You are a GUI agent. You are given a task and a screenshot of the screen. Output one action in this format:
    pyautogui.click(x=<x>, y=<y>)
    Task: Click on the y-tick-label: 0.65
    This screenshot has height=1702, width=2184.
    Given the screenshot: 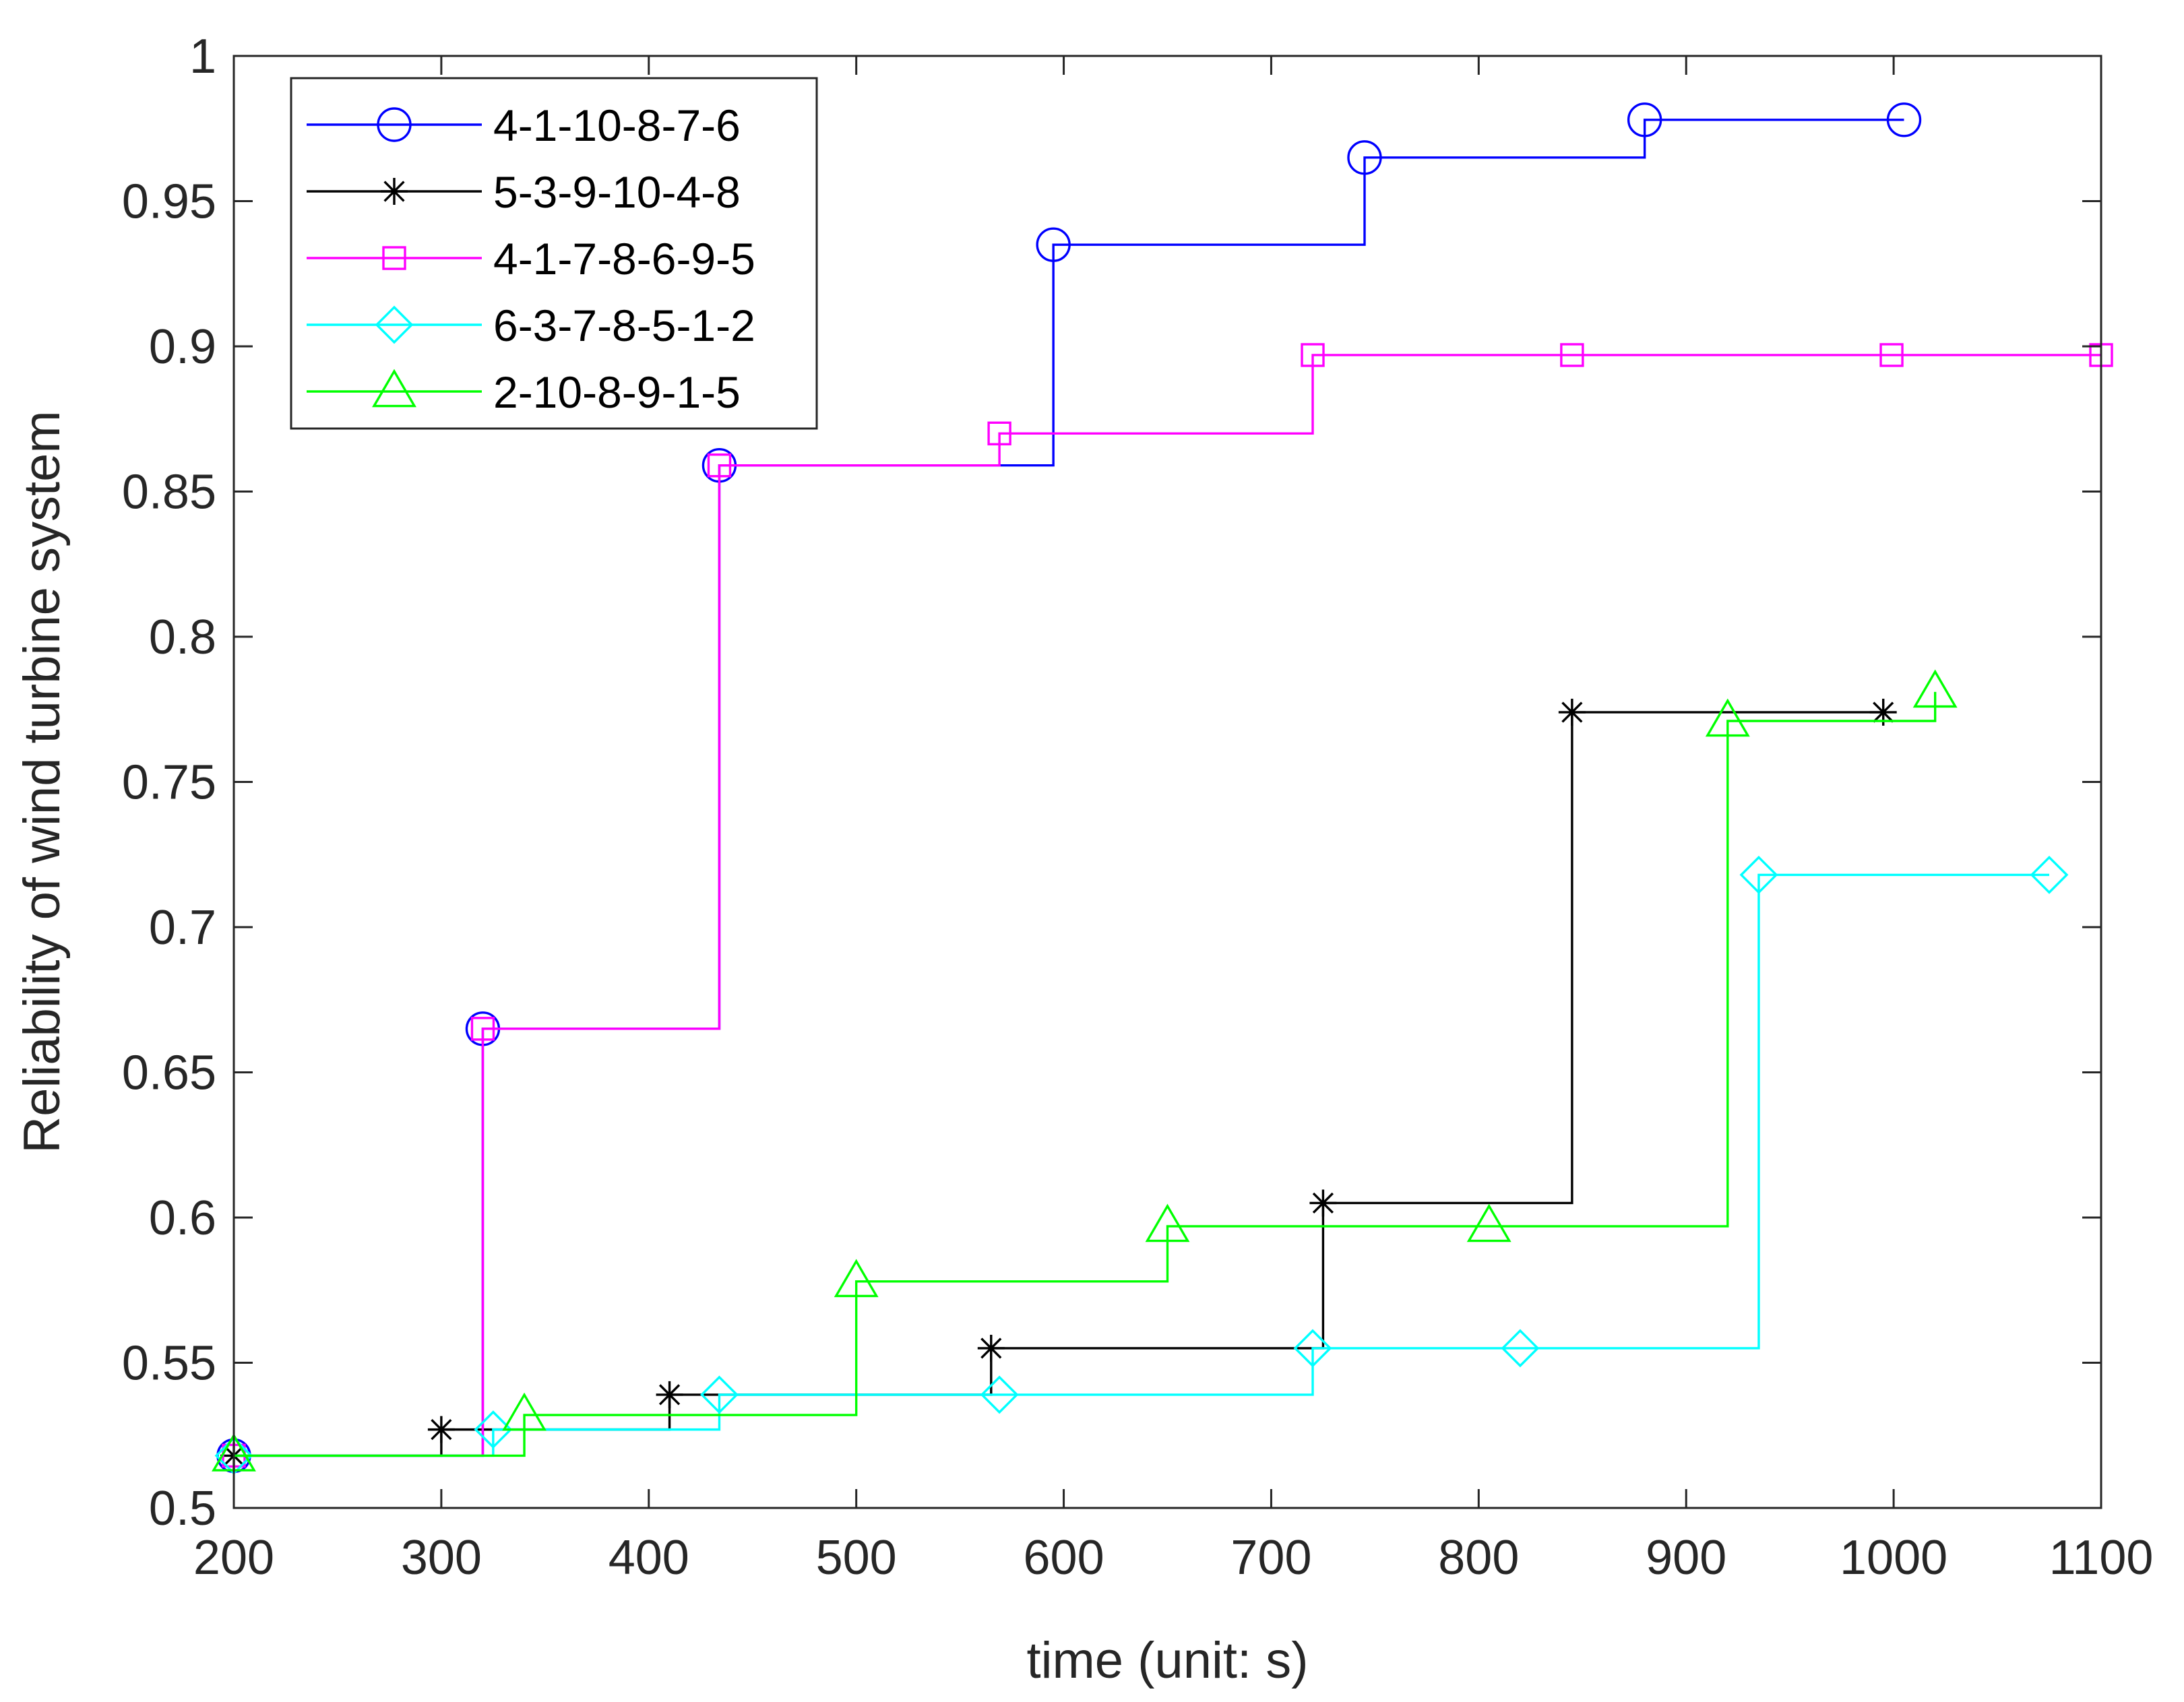 What is the action you would take?
    pyautogui.click(x=169, y=1073)
    